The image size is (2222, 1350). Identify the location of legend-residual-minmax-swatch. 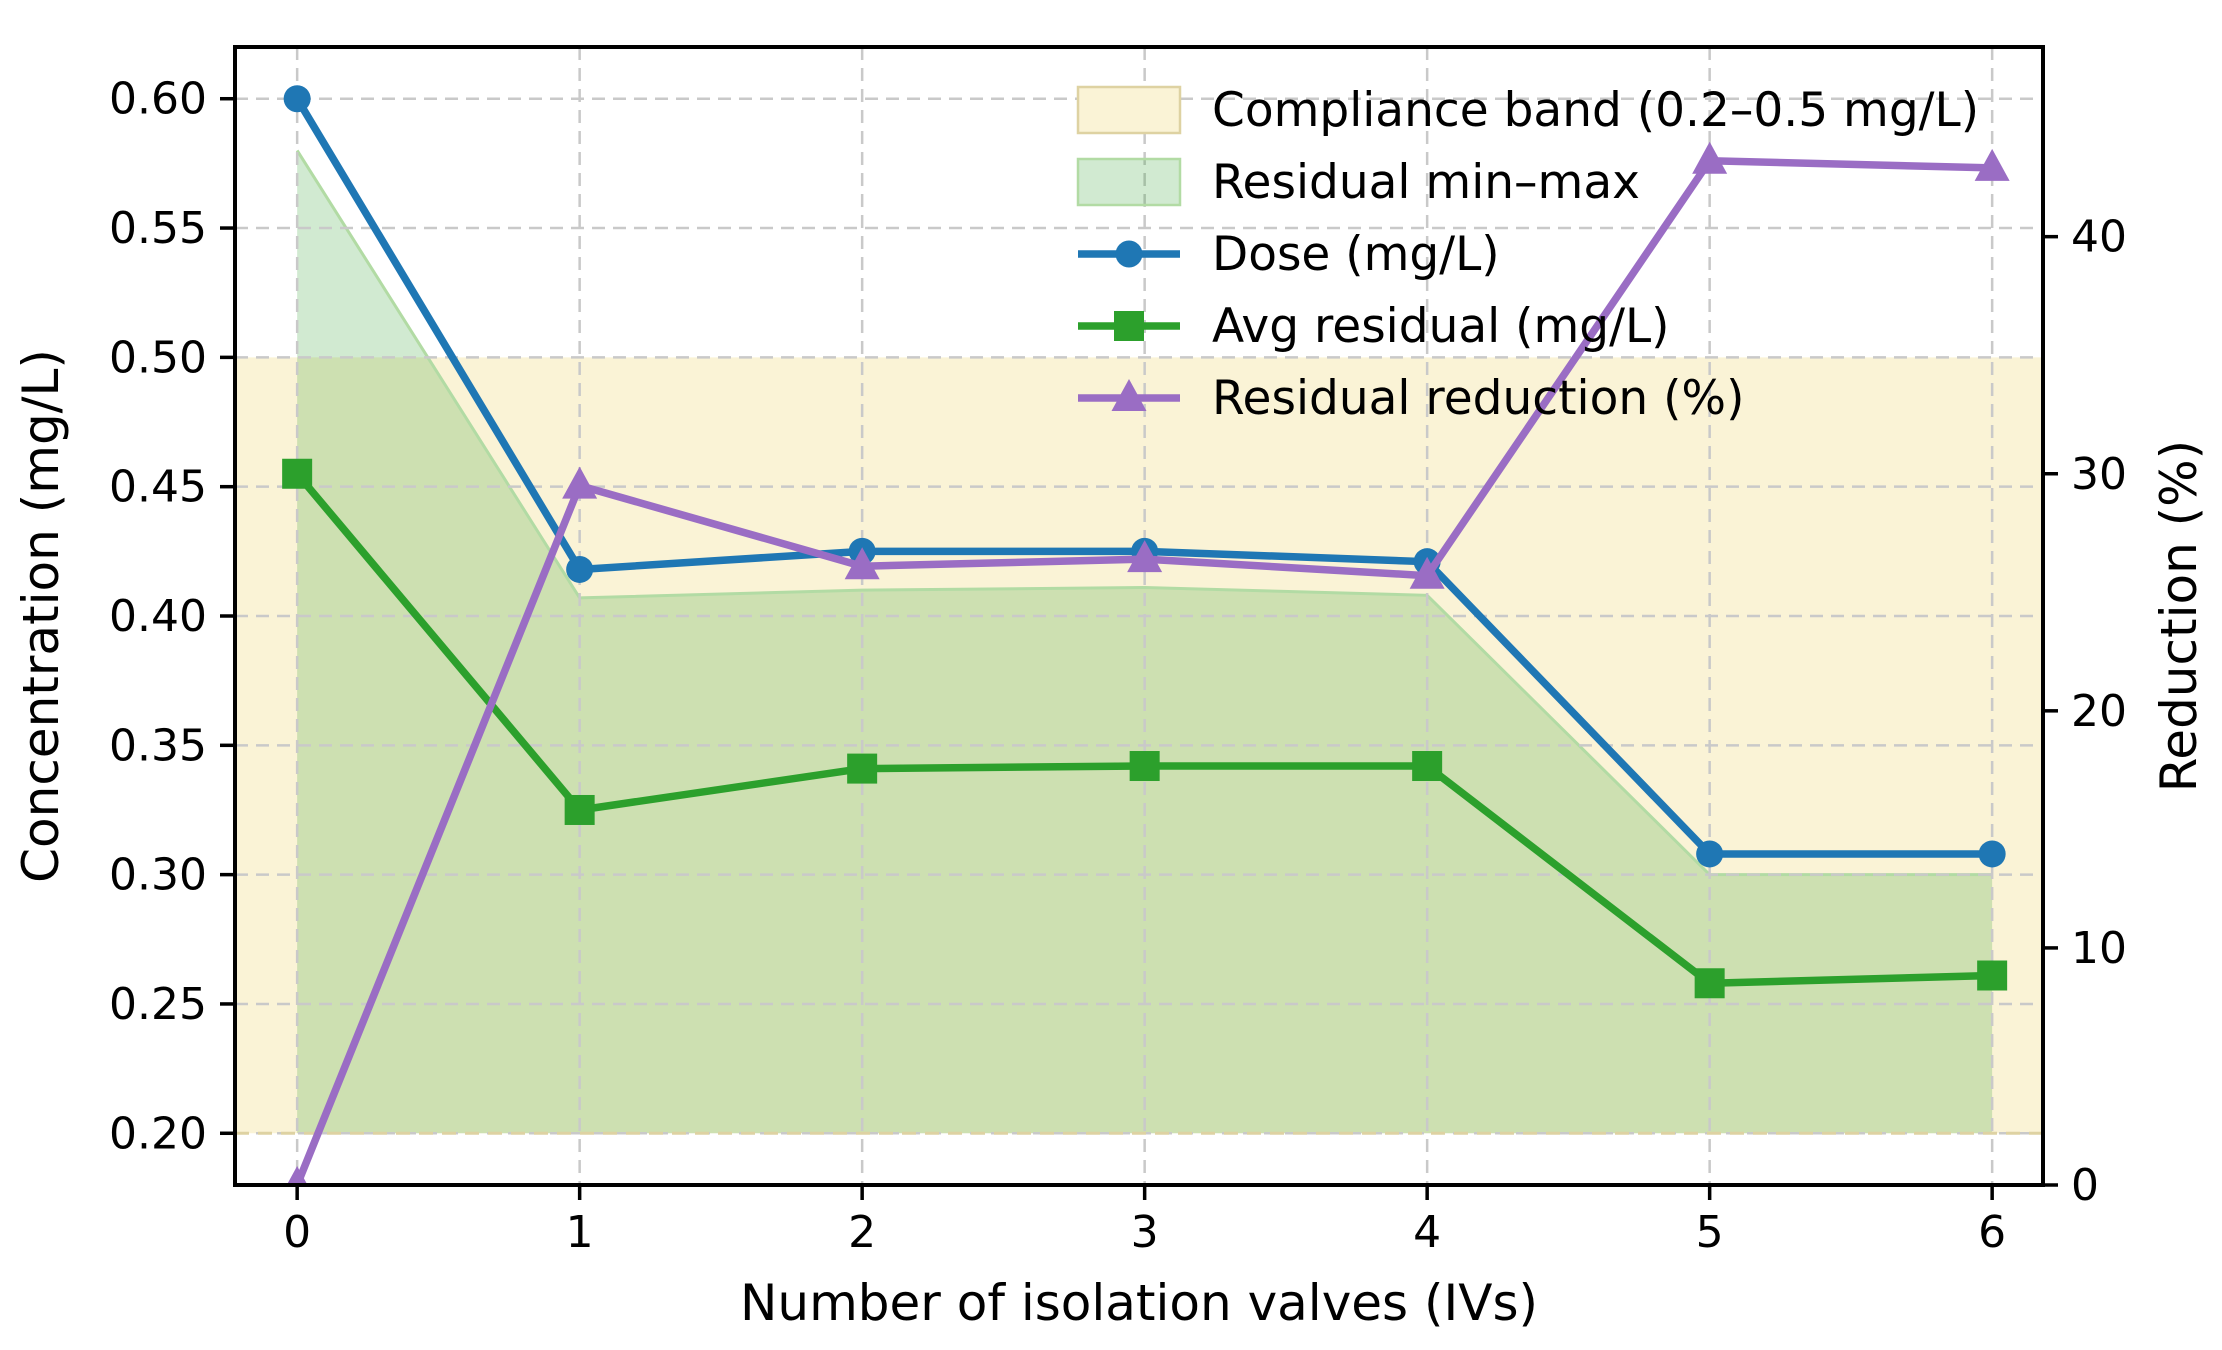
(1129, 182).